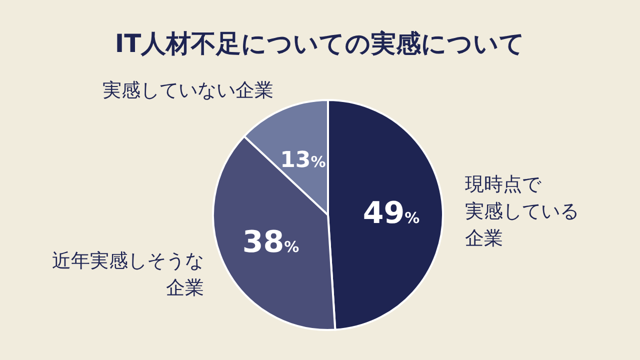 The height and width of the screenshot is (360, 640). Describe the element at coordinates (320, 43) in the screenshot. I see `chart-title: IT人材不足についての実感について` at that location.